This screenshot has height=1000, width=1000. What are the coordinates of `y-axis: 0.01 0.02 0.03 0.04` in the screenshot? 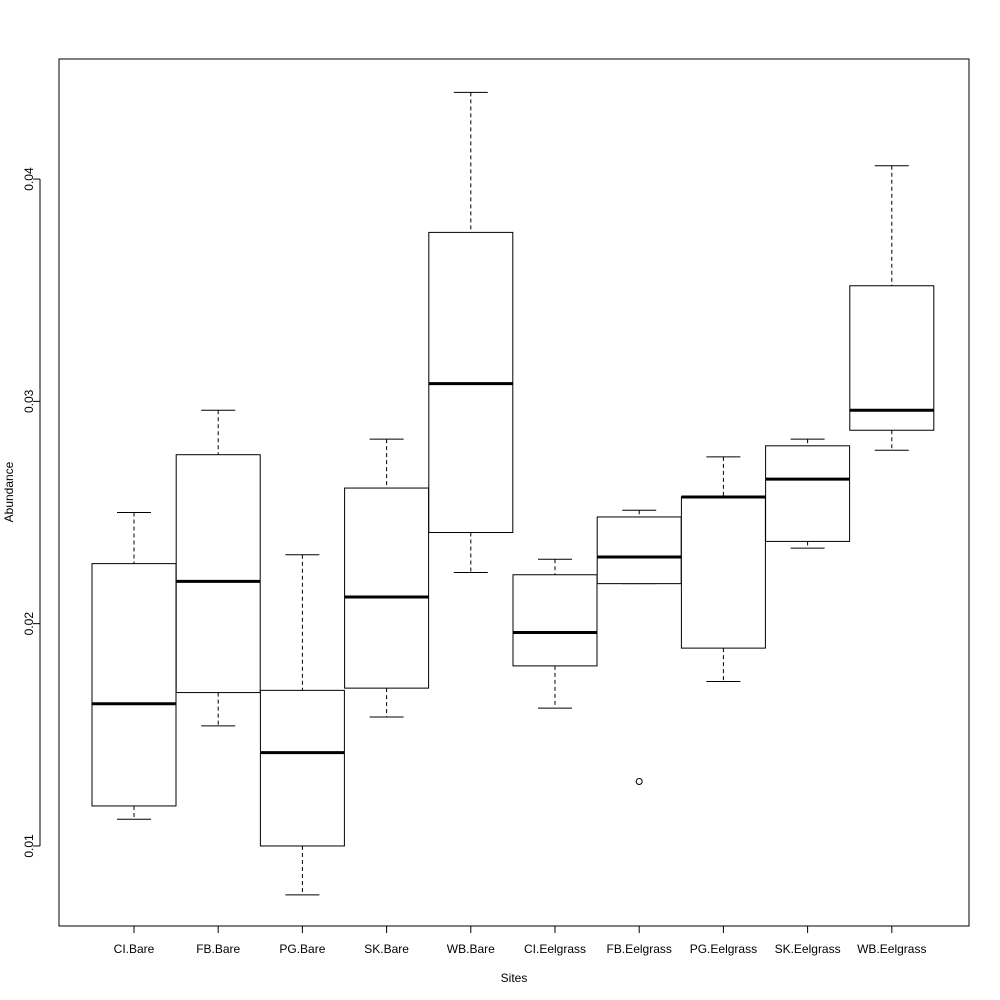 It's located at (31, 512).